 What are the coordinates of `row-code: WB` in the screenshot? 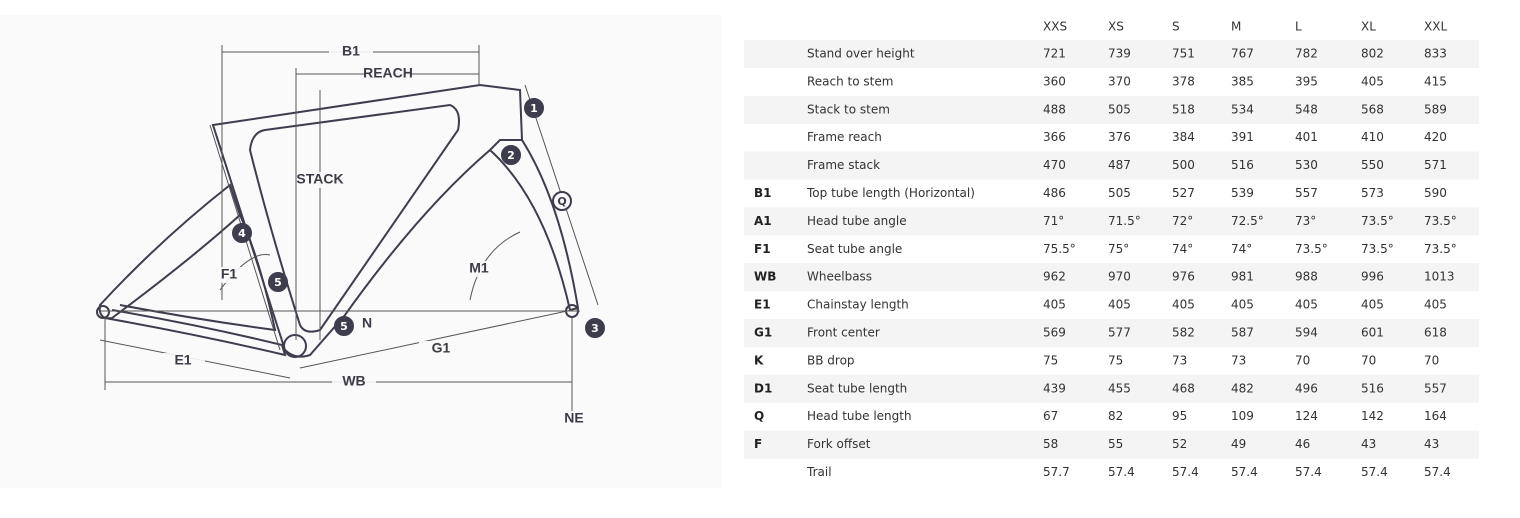 It's located at (765, 277).